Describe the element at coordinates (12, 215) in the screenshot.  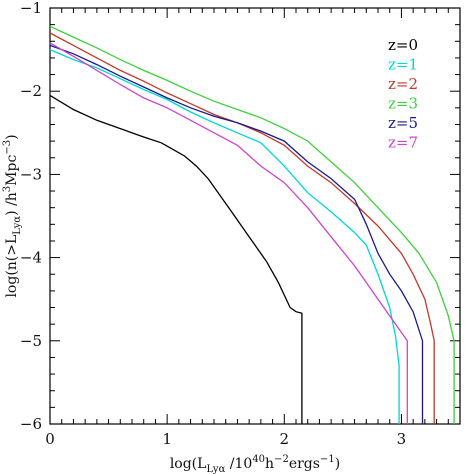
I see `y-axis-label: log(n(>LLyα) /h3Mpc−3)` at that location.